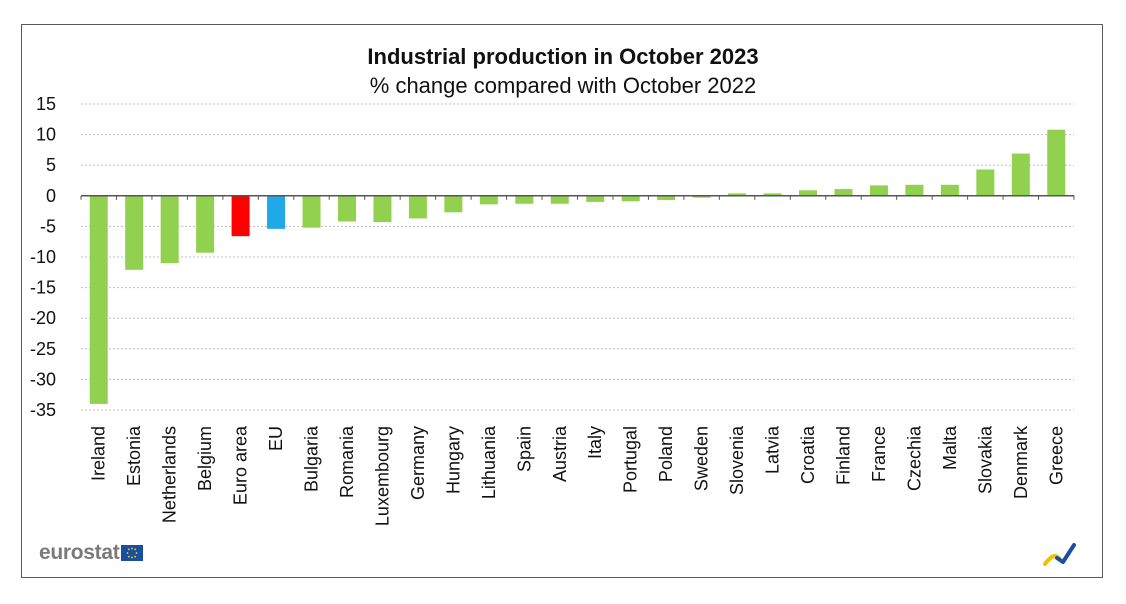 This screenshot has width=1126, height=604. I want to click on bar-malta, so click(949, 190).